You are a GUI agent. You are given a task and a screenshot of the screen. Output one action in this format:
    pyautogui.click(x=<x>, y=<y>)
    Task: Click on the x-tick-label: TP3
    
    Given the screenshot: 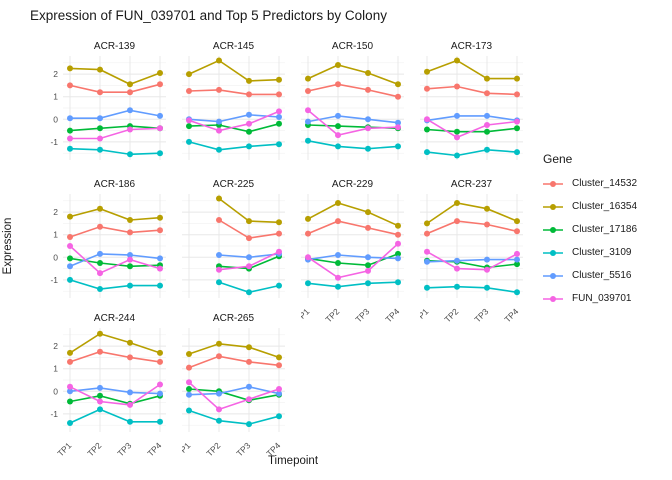 What is the action you would take?
    pyautogui.click(x=124, y=449)
    